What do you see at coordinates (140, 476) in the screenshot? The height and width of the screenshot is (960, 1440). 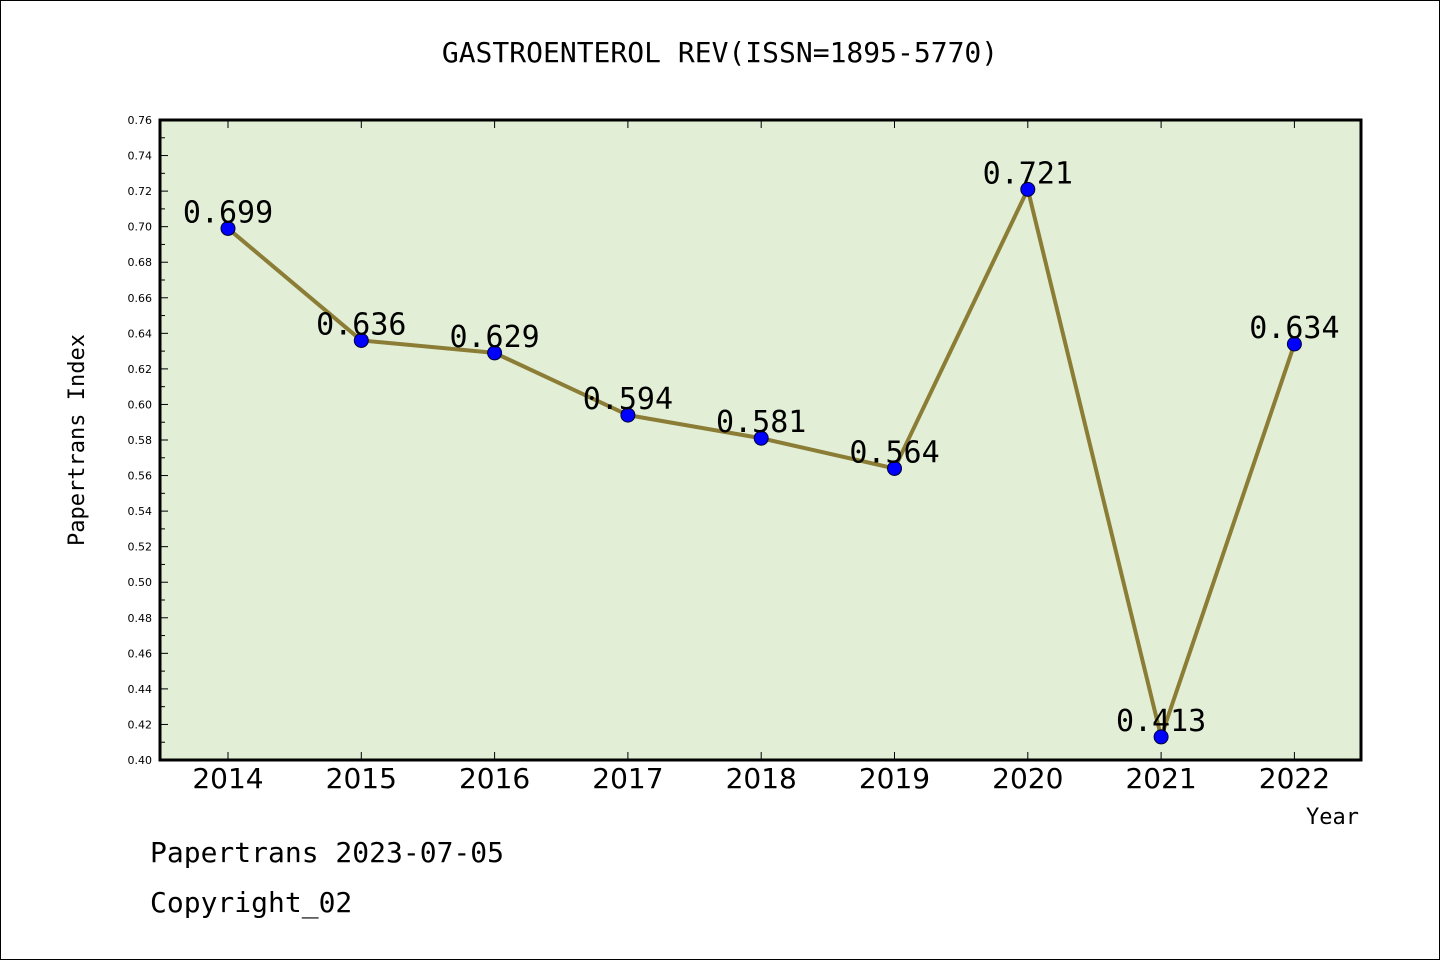 I see `y-tick-label: 0.56` at bounding box center [140, 476].